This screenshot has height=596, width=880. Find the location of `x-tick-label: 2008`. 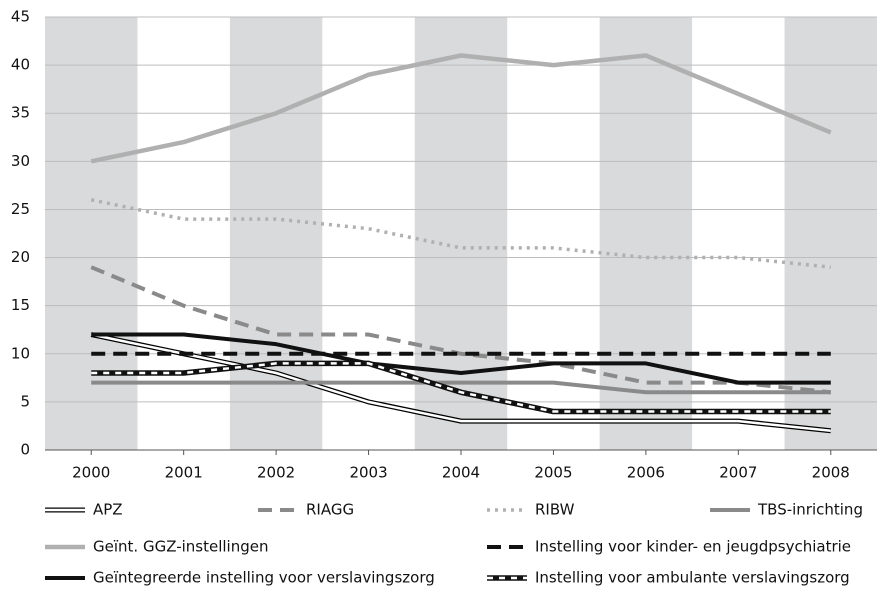

x-tick-label: 2008 is located at coordinates (831, 473).